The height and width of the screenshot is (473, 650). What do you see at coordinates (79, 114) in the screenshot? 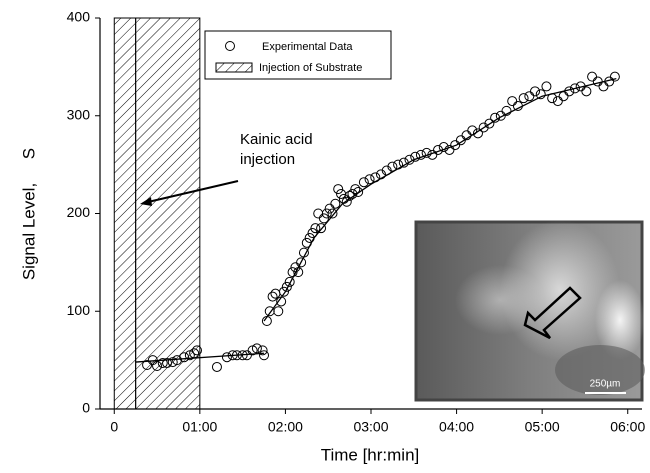
I see `y-tick-label: 300` at bounding box center [79, 114].